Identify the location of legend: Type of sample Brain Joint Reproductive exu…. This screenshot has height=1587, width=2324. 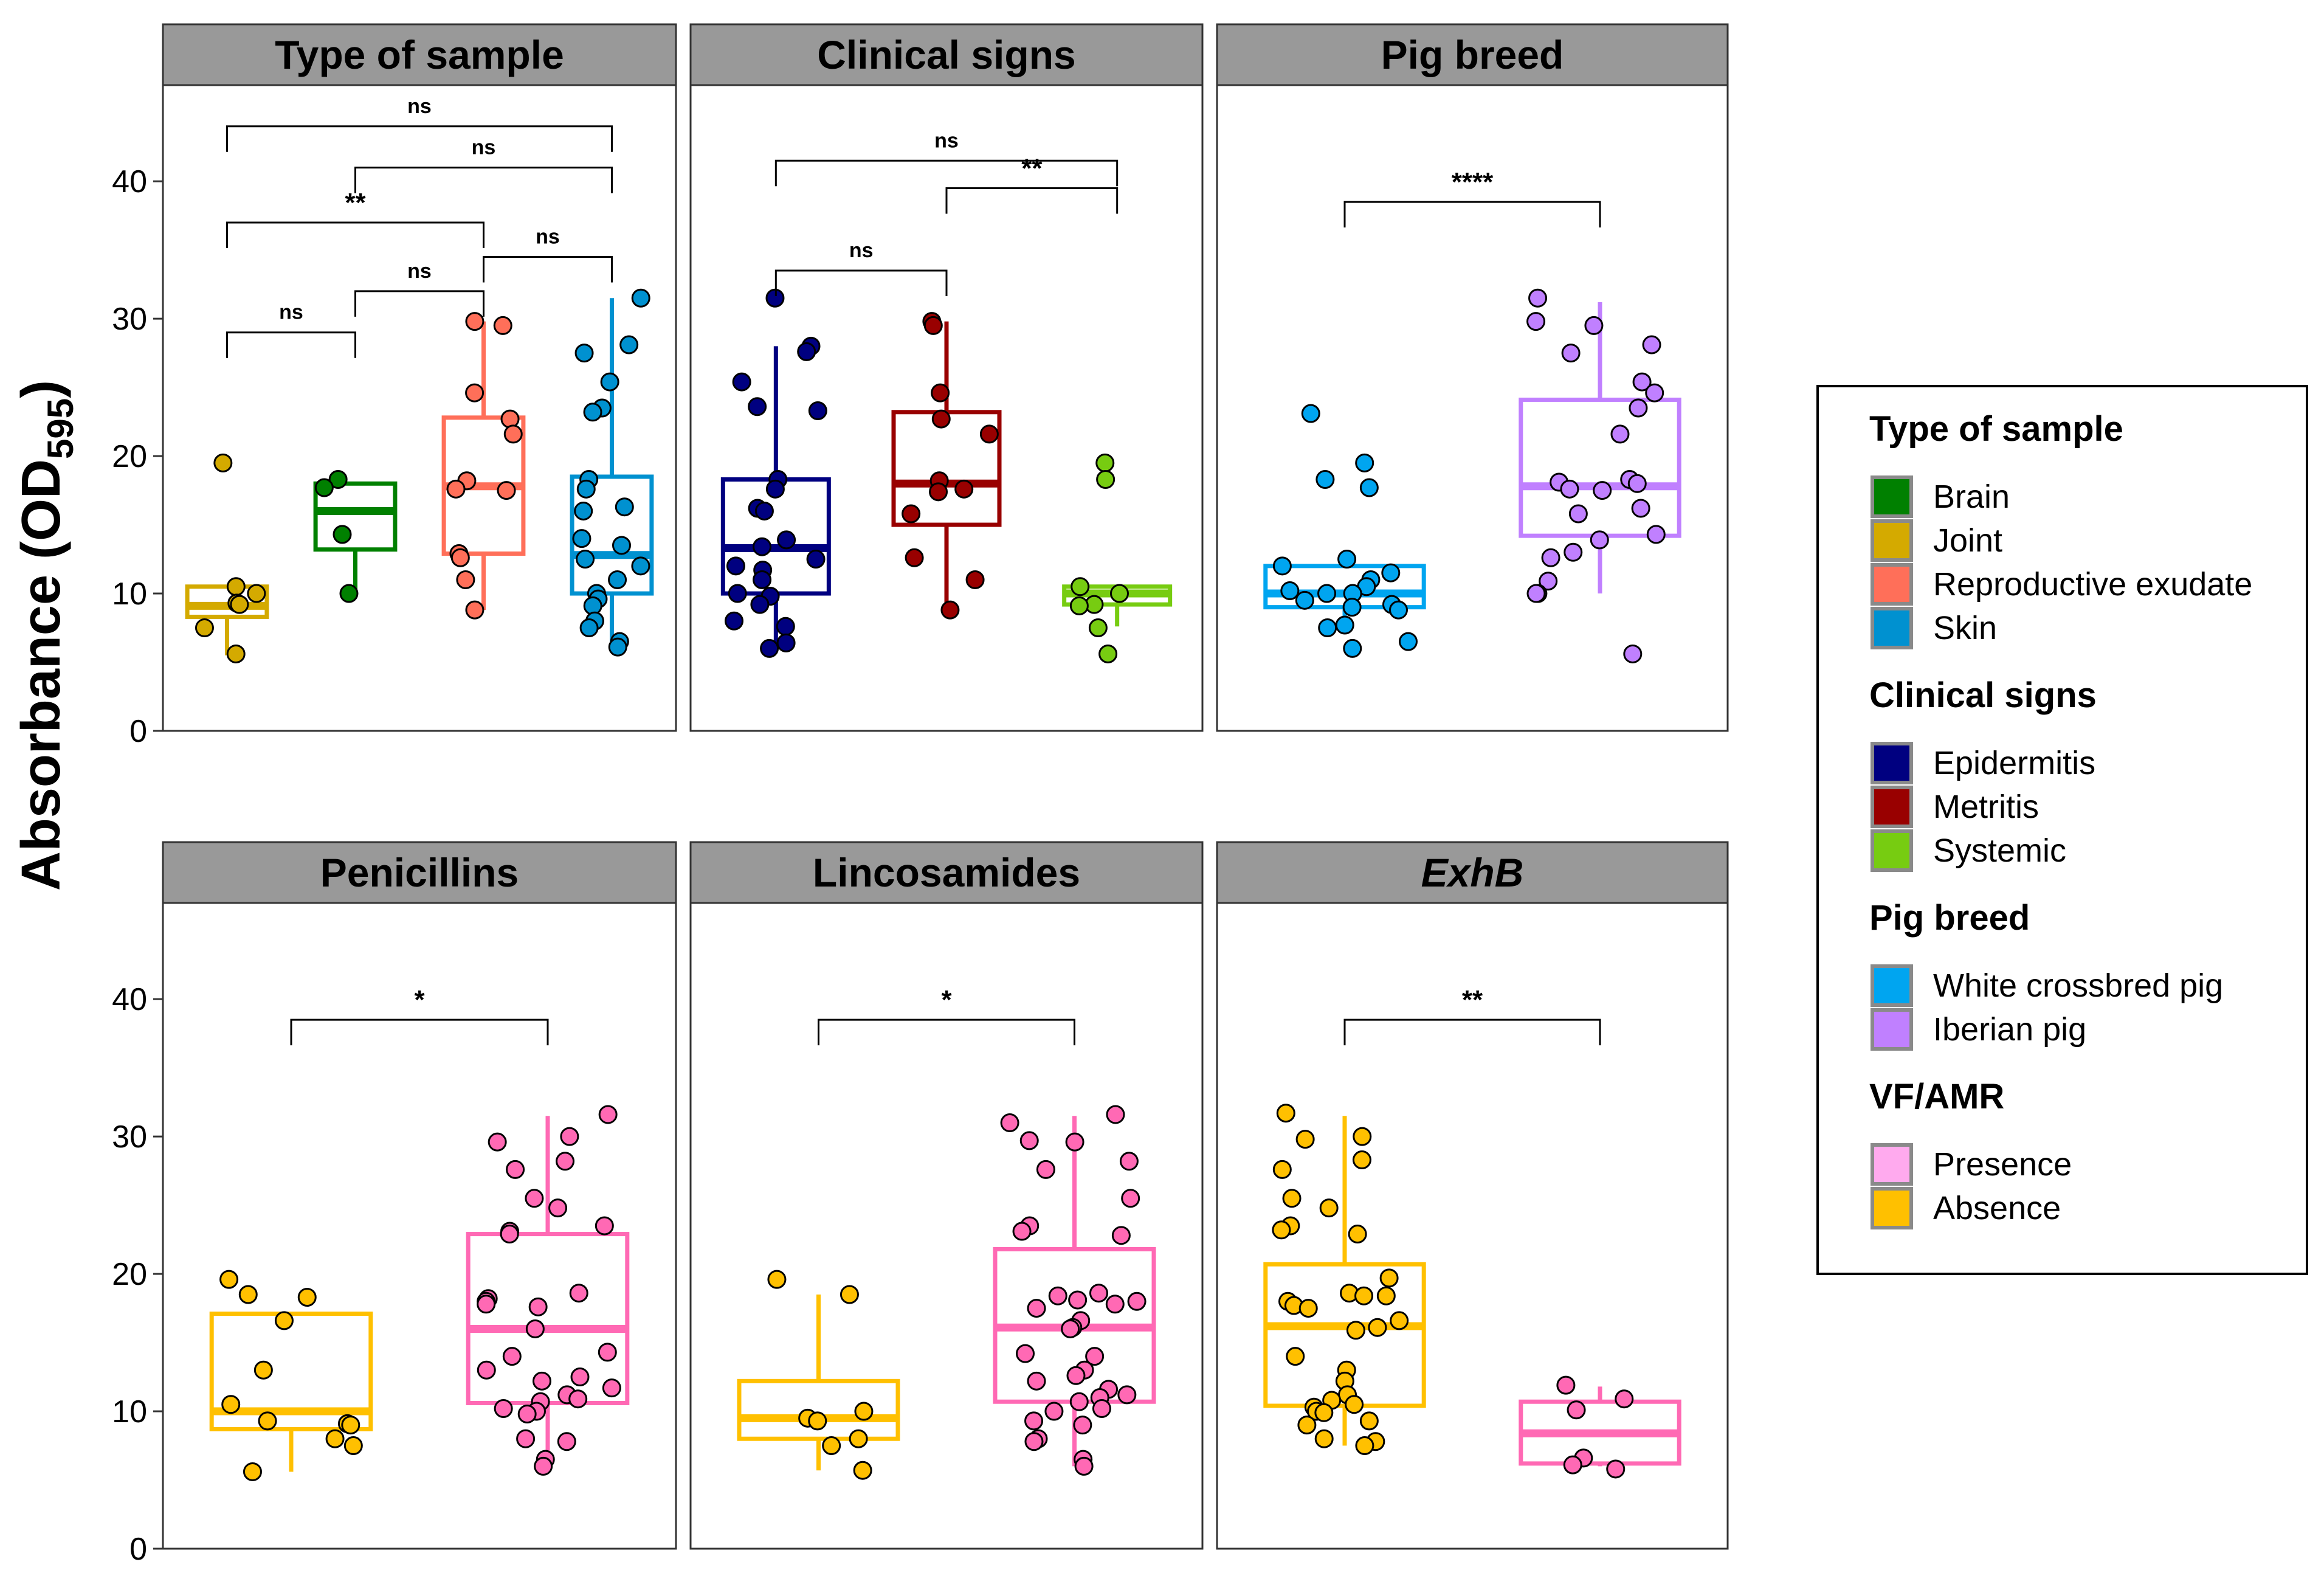
(2062, 830).